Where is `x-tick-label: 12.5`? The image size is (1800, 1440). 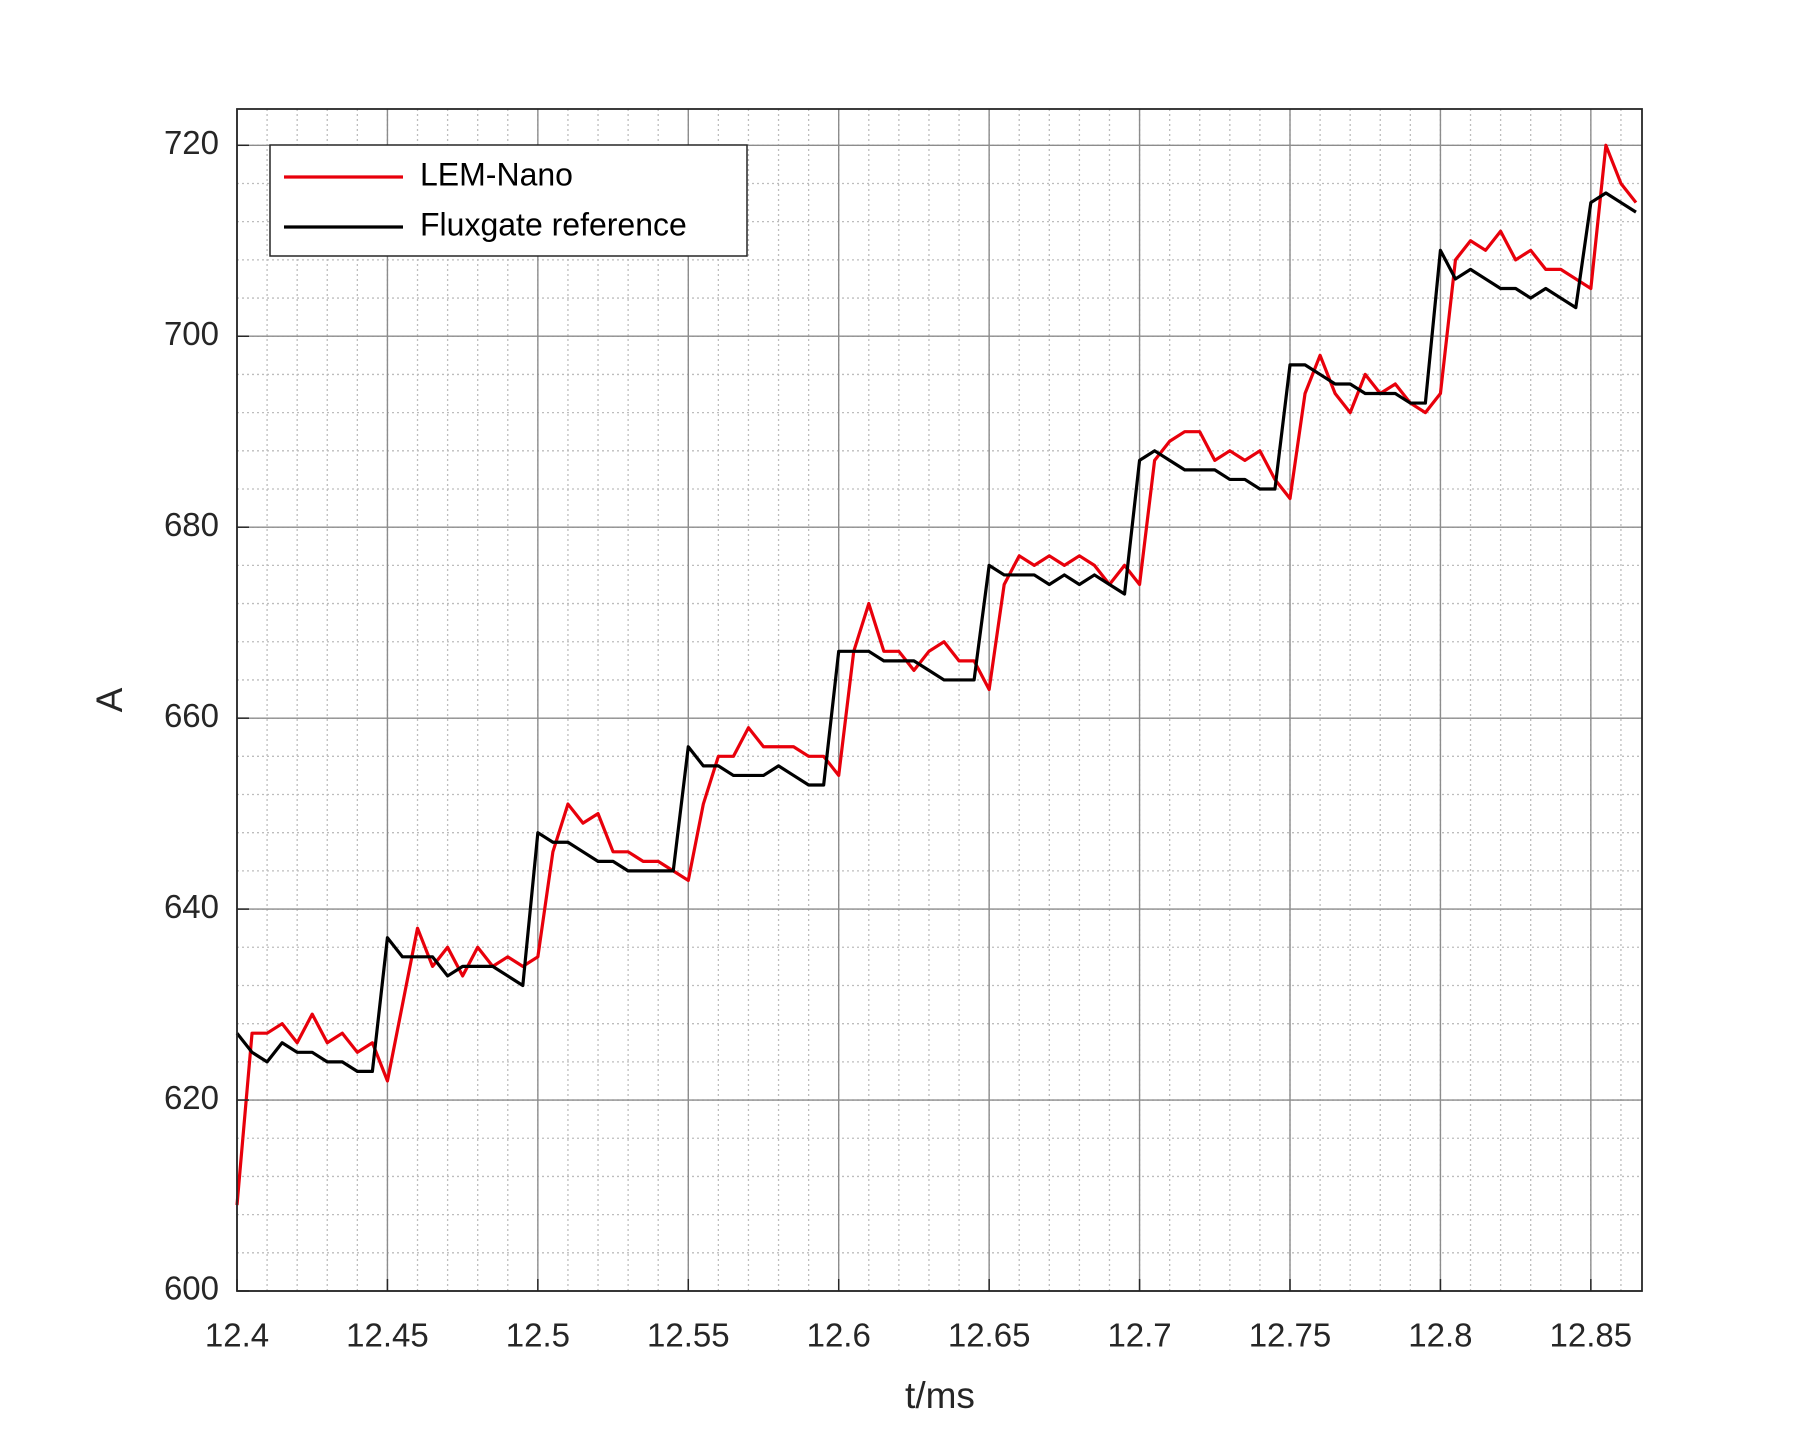 x-tick-label: 12.5 is located at coordinates (538, 1335).